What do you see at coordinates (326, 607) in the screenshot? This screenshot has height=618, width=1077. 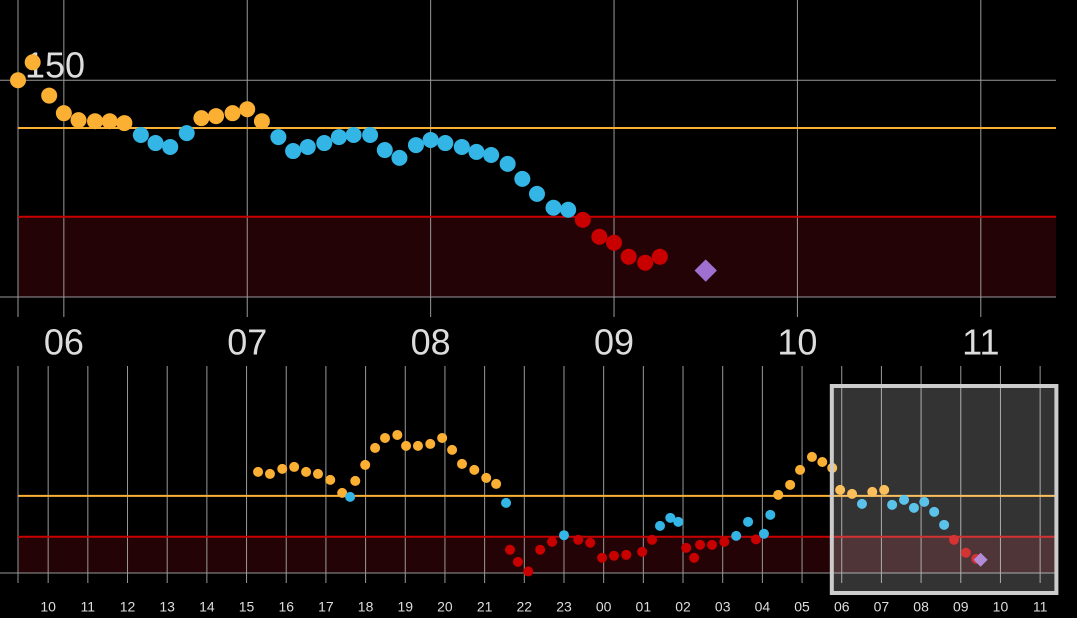 I see `x-tick-label: 17` at bounding box center [326, 607].